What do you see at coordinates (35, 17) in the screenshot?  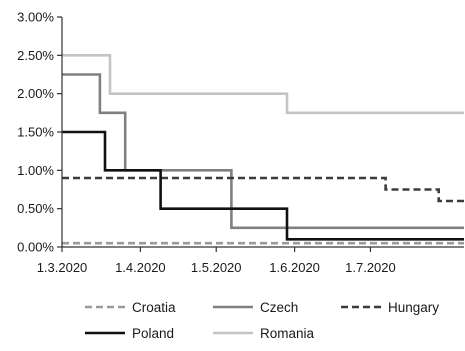 I see `y-tick-label: 3.00%` at bounding box center [35, 17].